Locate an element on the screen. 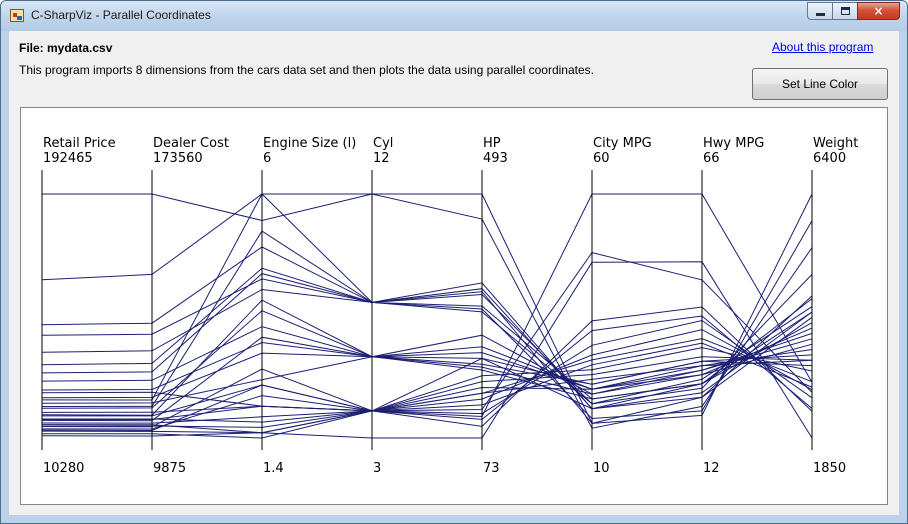 The width and height of the screenshot is (908, 524). axis-name-2: Engine Size (l) is located at coordinates (309, 143).